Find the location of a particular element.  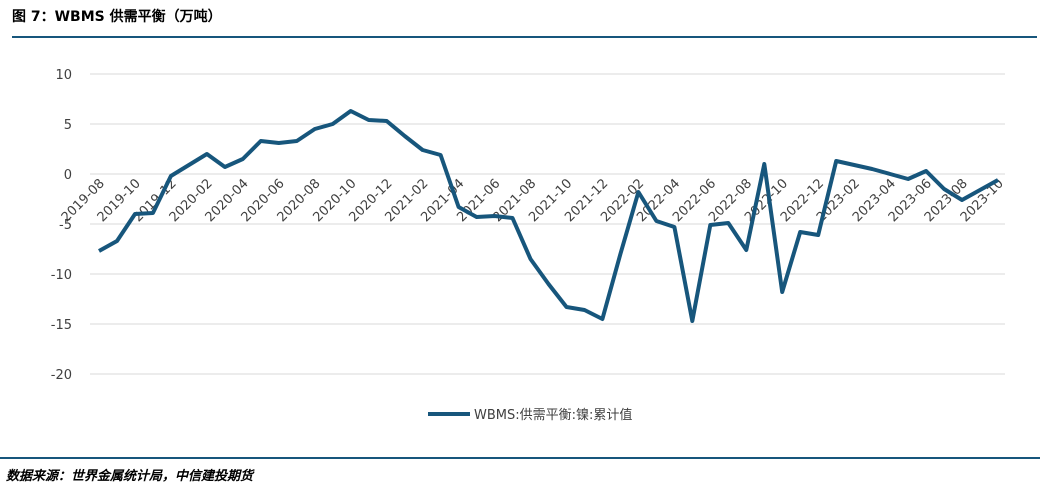

chart-title: 图 7：WBMS 供需平衡（万吨） is located at coordinates (117, 16).